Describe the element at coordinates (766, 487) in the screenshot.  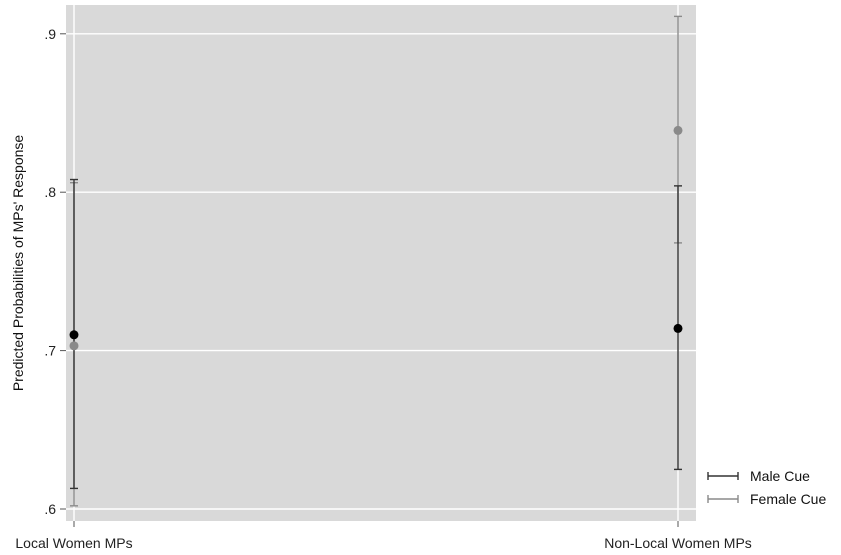
I see `legend: Male Cue Female Cue` at that location.